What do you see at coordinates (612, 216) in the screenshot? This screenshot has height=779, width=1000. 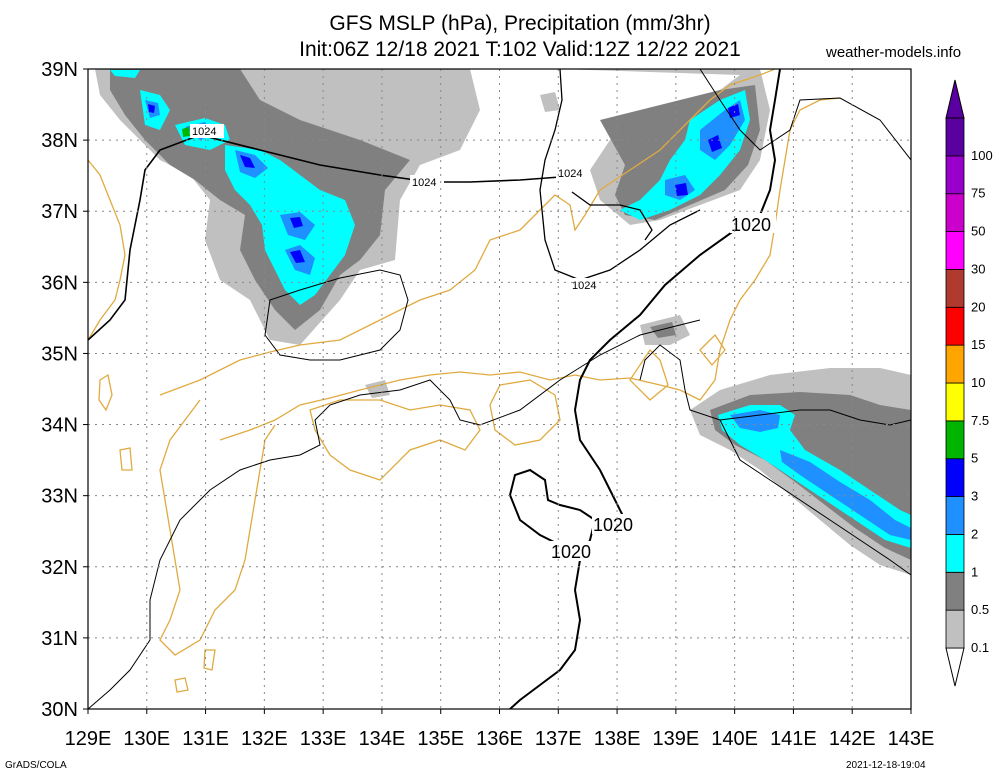 I see `isobar-1024-north` at bounding box center [612, 216].